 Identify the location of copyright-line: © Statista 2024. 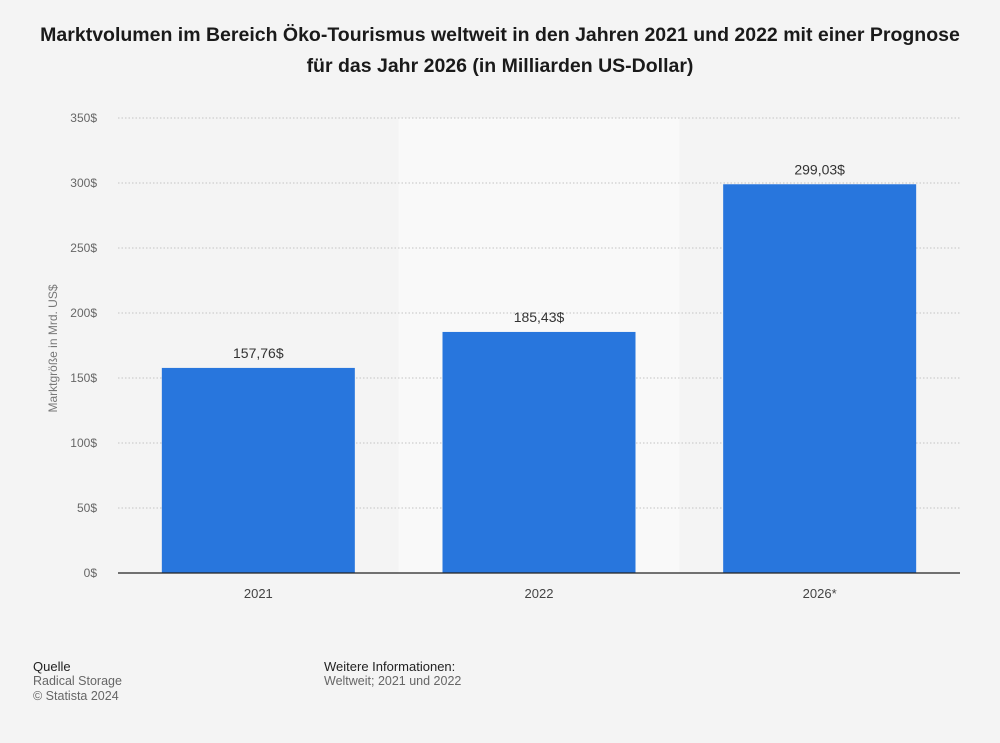
(76, 696).